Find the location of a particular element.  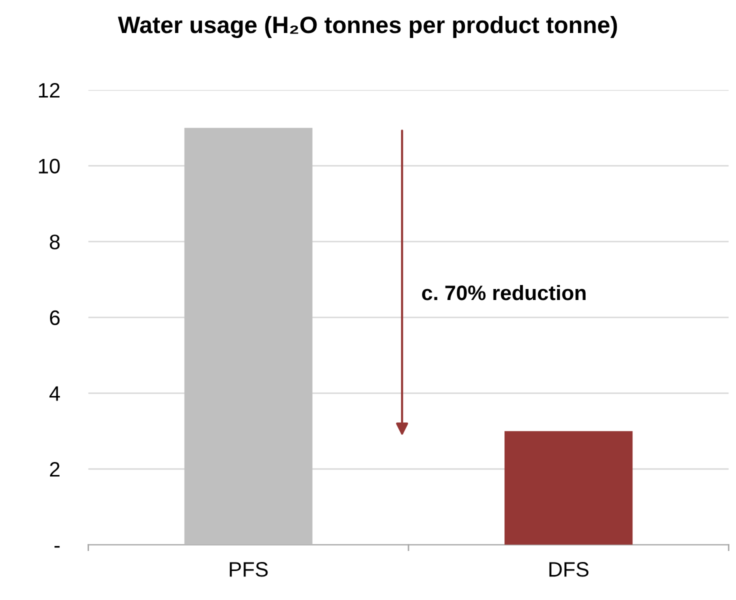

y-tick-label: 4 is located at coordinates (54, 393).